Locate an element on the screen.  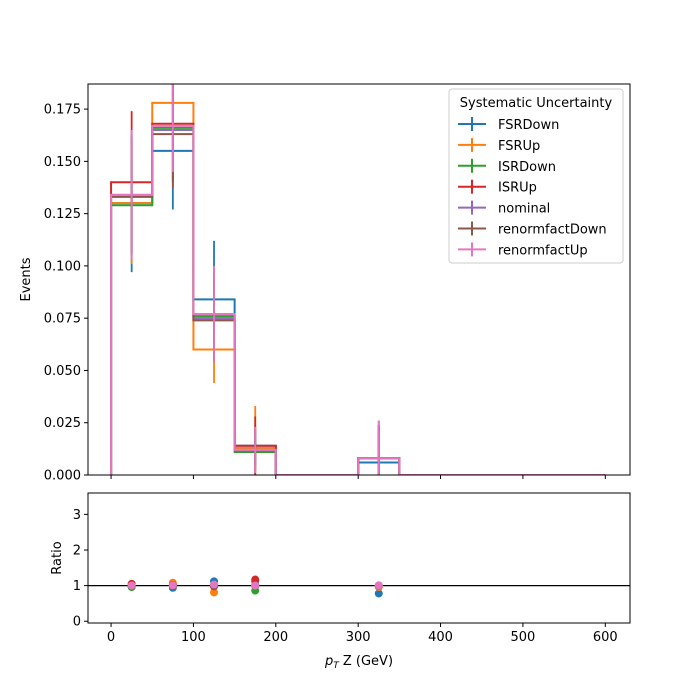
x-axis-label: pT Z (GeV) is located at coordinates (358, 662).